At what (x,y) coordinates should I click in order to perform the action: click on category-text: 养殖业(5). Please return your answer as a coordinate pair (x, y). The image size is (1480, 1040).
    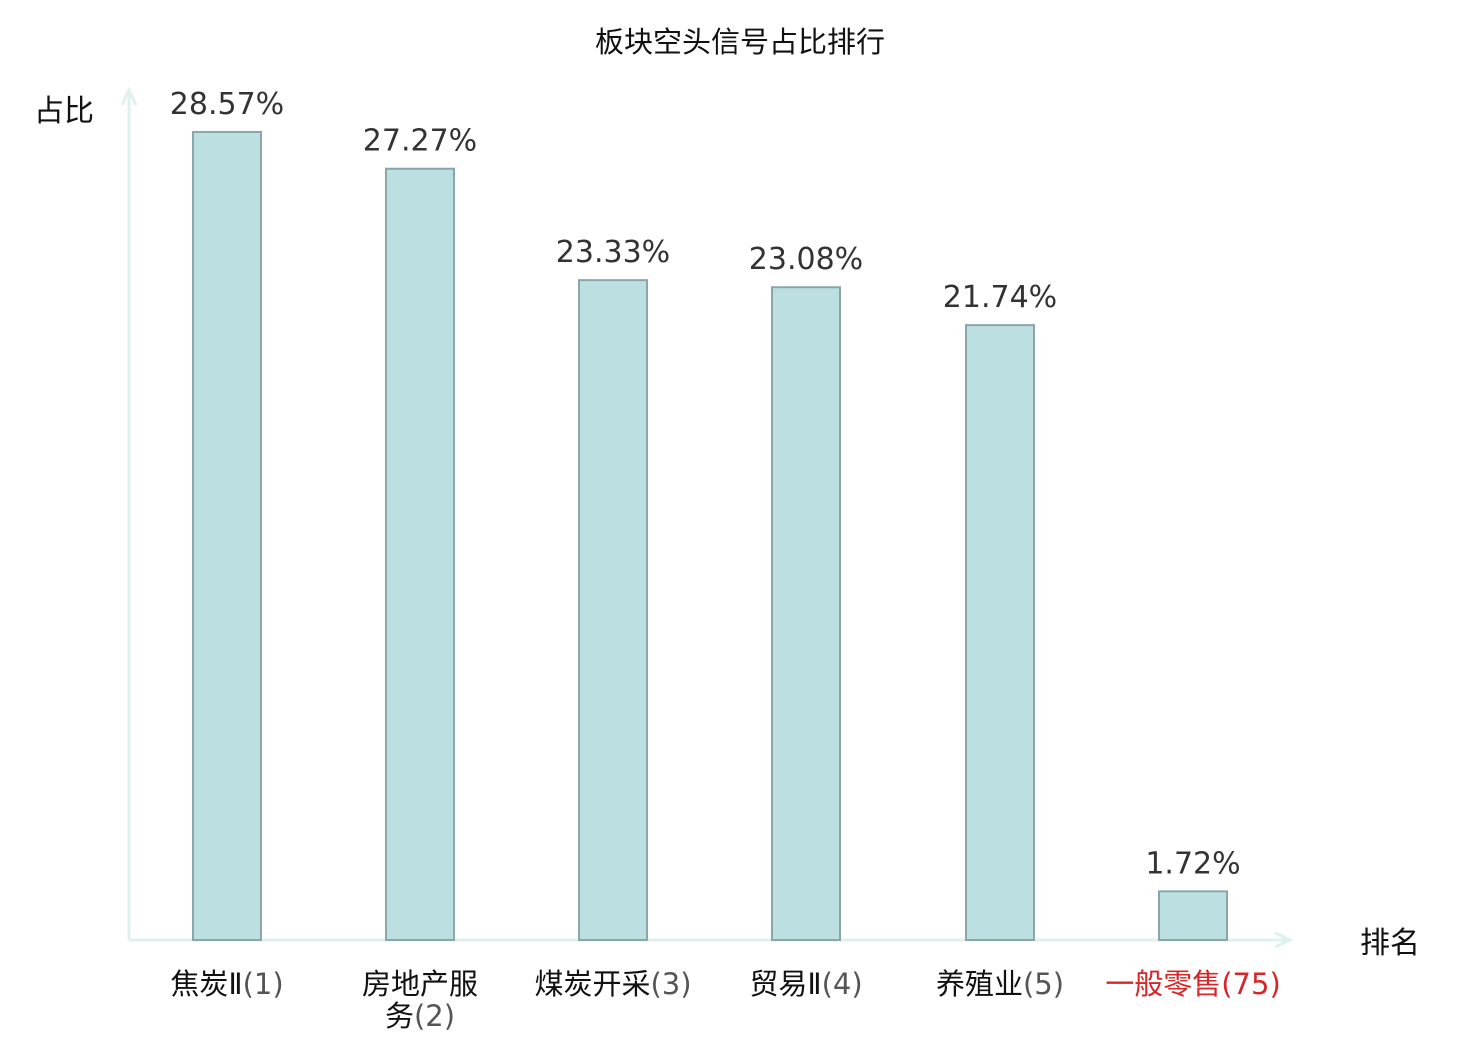
    Looking at the image, I should click on (1000, 984).